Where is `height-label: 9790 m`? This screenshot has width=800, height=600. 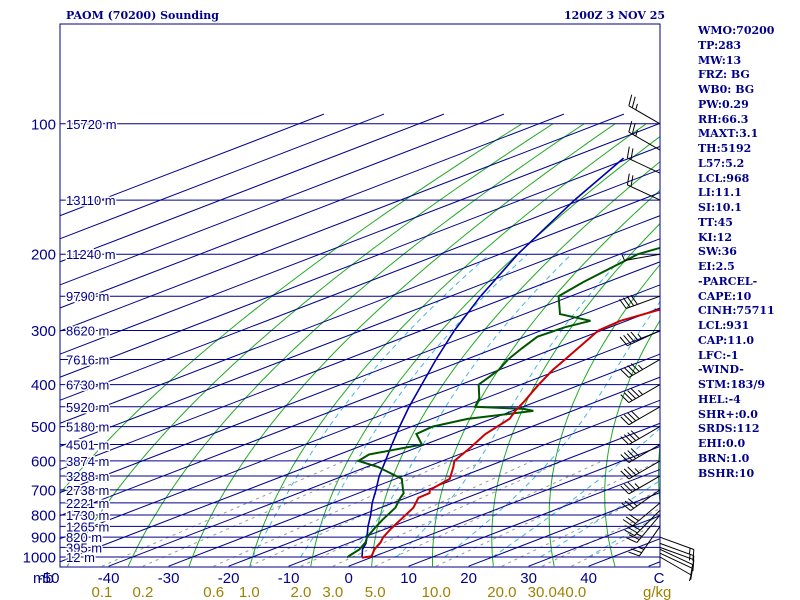
height-label: 9790 m is located at coordinates (87, 296).